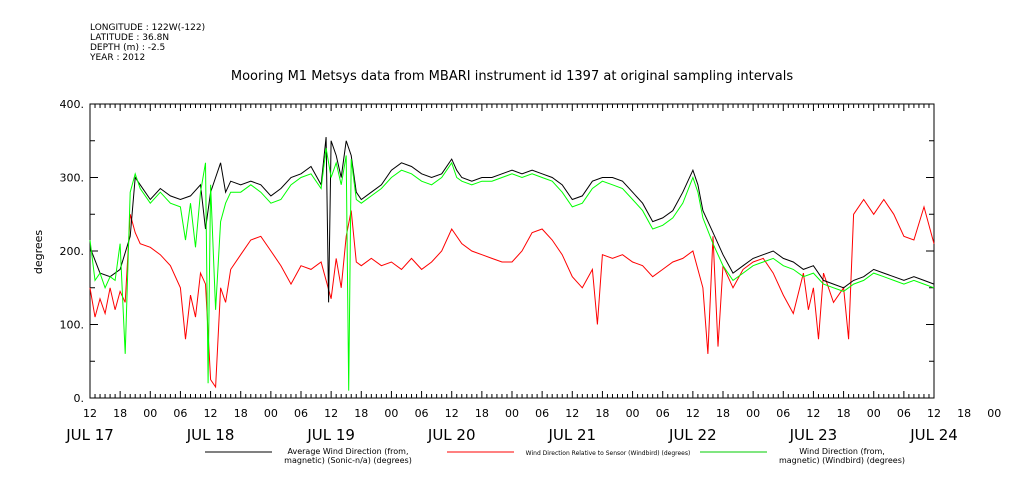 The image size is (1009, 504). I want to click on x-day-label: JUL 20, so click(451, 435).